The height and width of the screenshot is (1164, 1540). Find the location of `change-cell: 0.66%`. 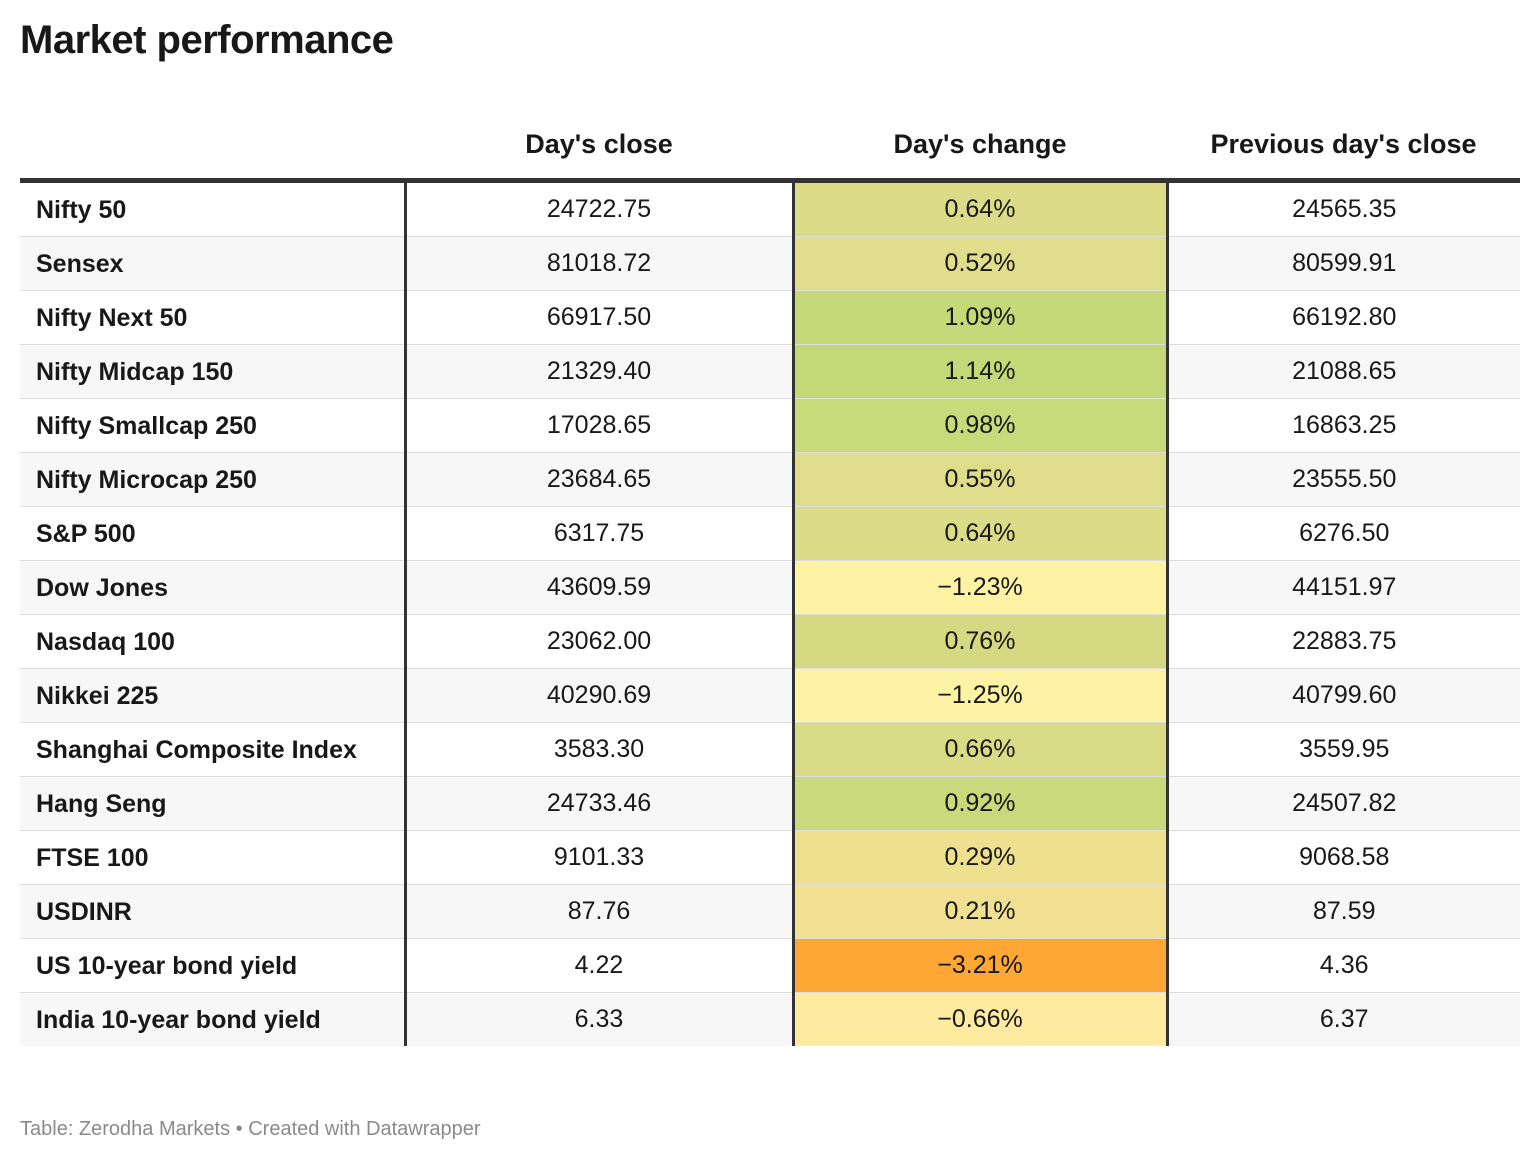

change-cell: 0.66% is located at coordinates (981, 749).